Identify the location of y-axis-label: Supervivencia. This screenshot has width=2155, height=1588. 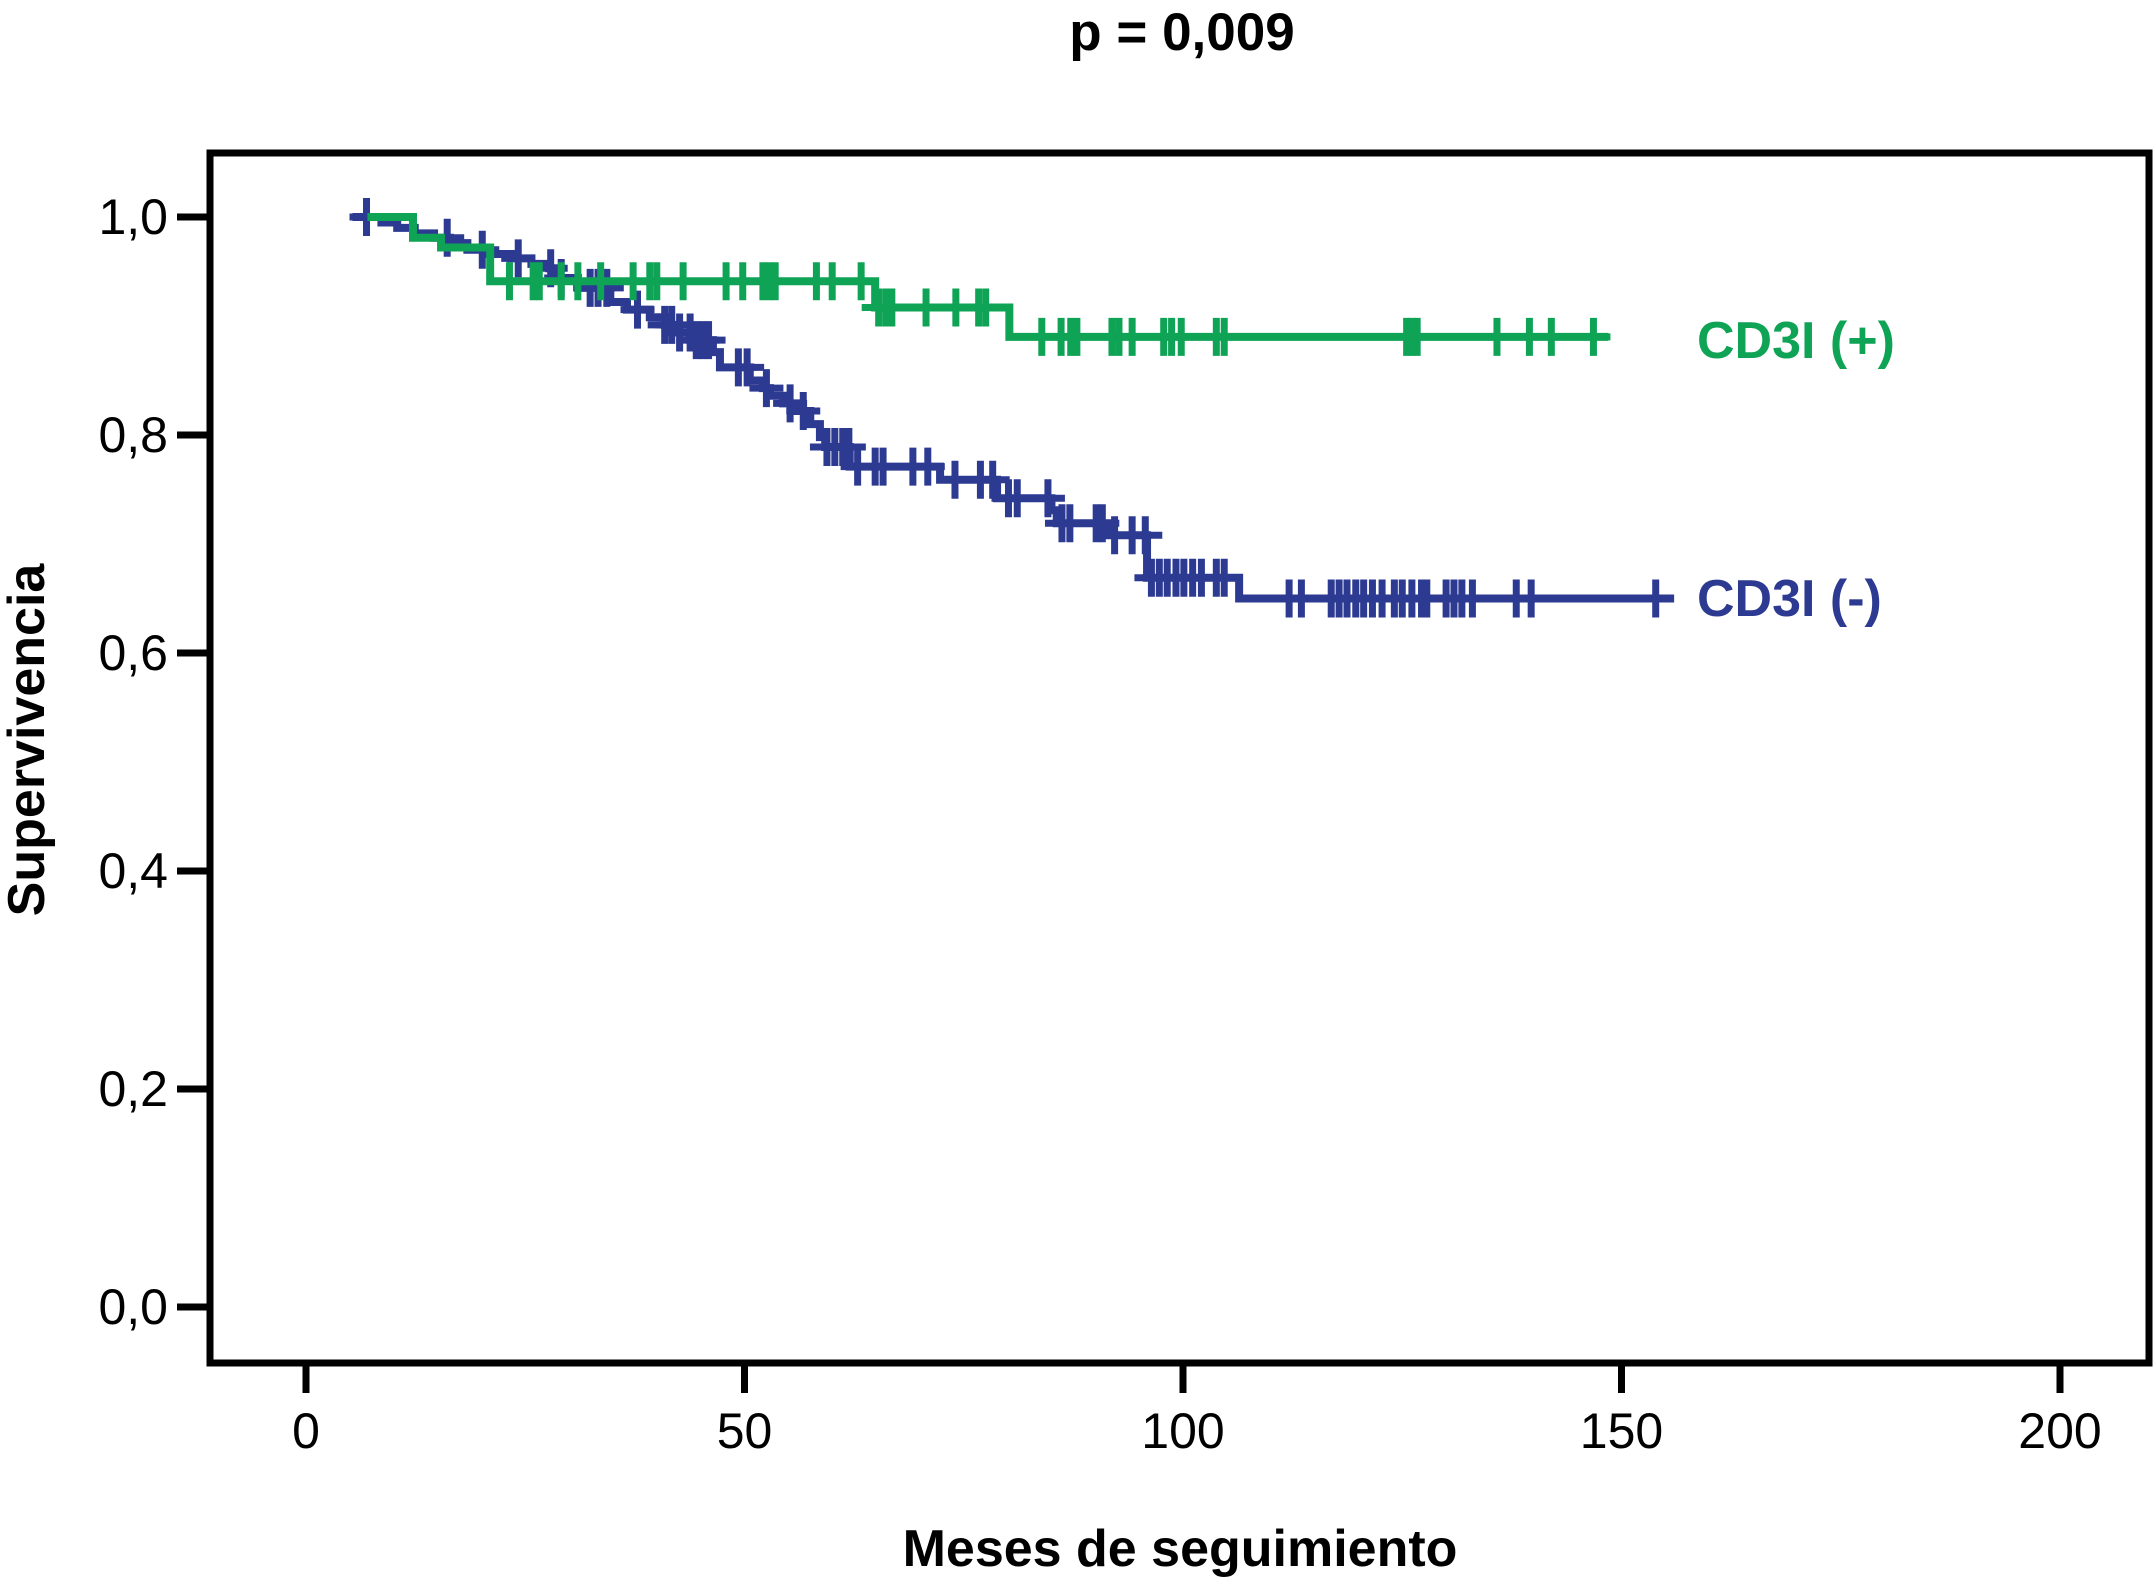
(28, 740).